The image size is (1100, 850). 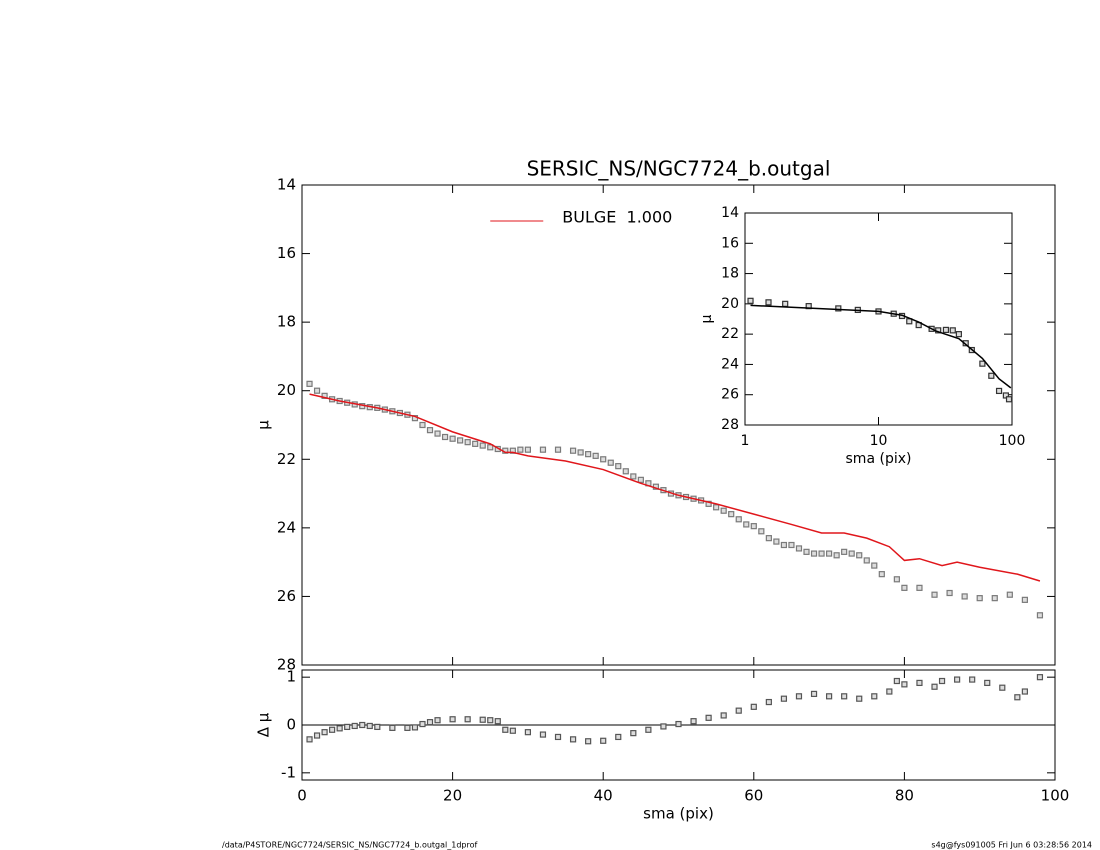 What do you see at coordinates (679, 169) in the screenshot?
I see `chart-title: SERSIC_NS/NGC7724_b.outgal` at bounding box center [679, 169].